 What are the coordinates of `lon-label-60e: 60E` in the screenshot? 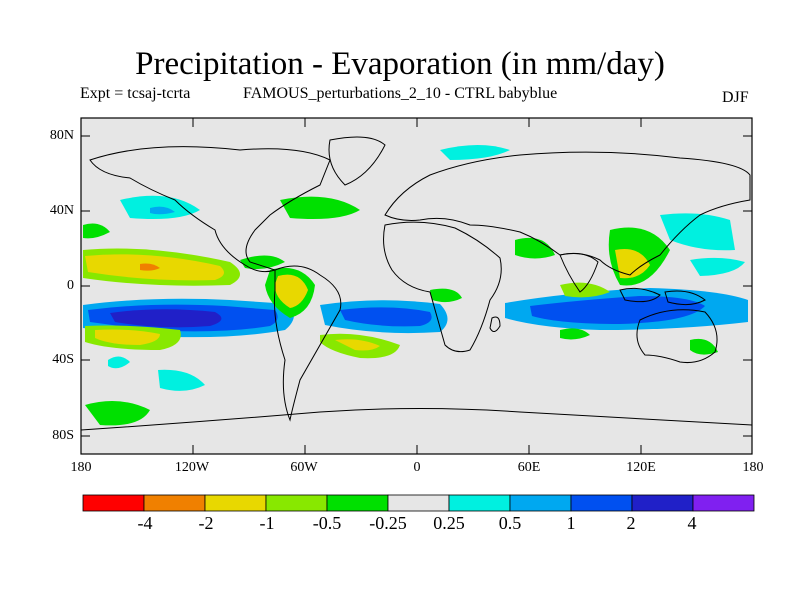 It's located at (529, 467).